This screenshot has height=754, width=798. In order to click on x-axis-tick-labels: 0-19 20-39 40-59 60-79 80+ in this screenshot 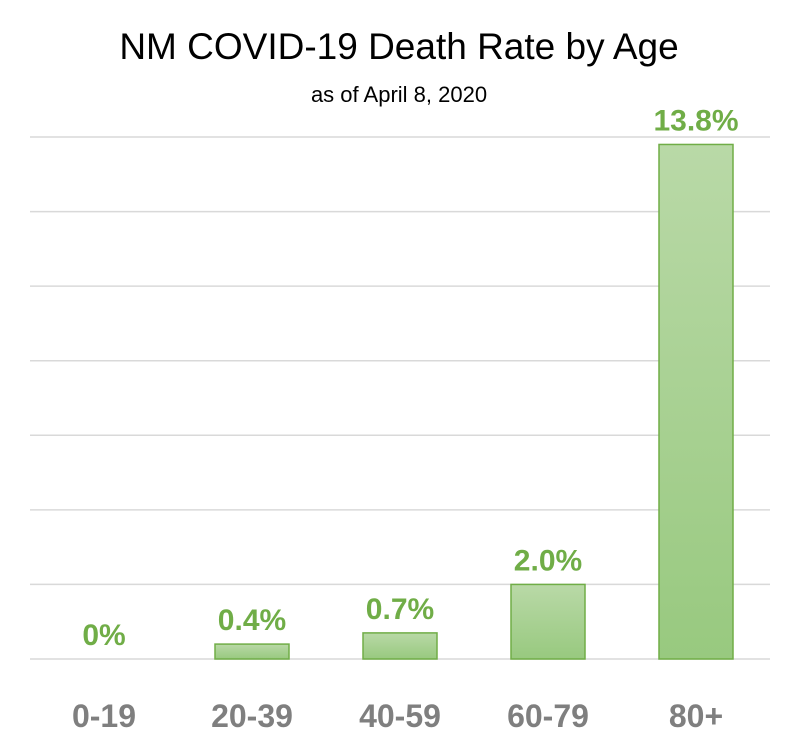, I will do `click(397, 716)`.